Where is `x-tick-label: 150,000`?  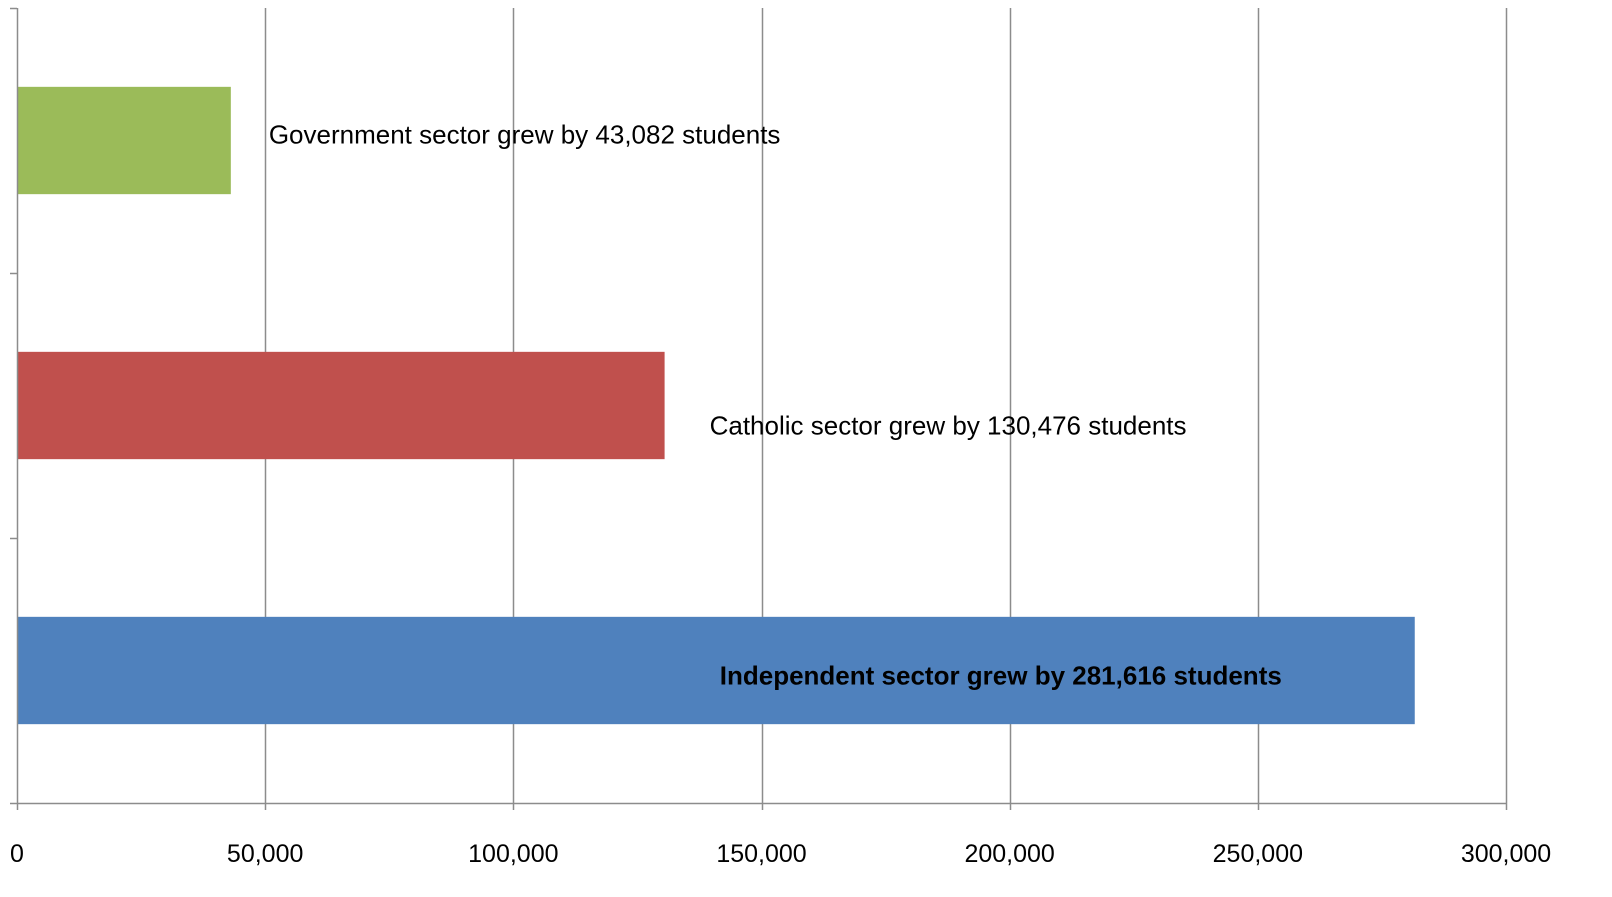
x-tick-label: 150,000 is located at coordinates (761, 854).